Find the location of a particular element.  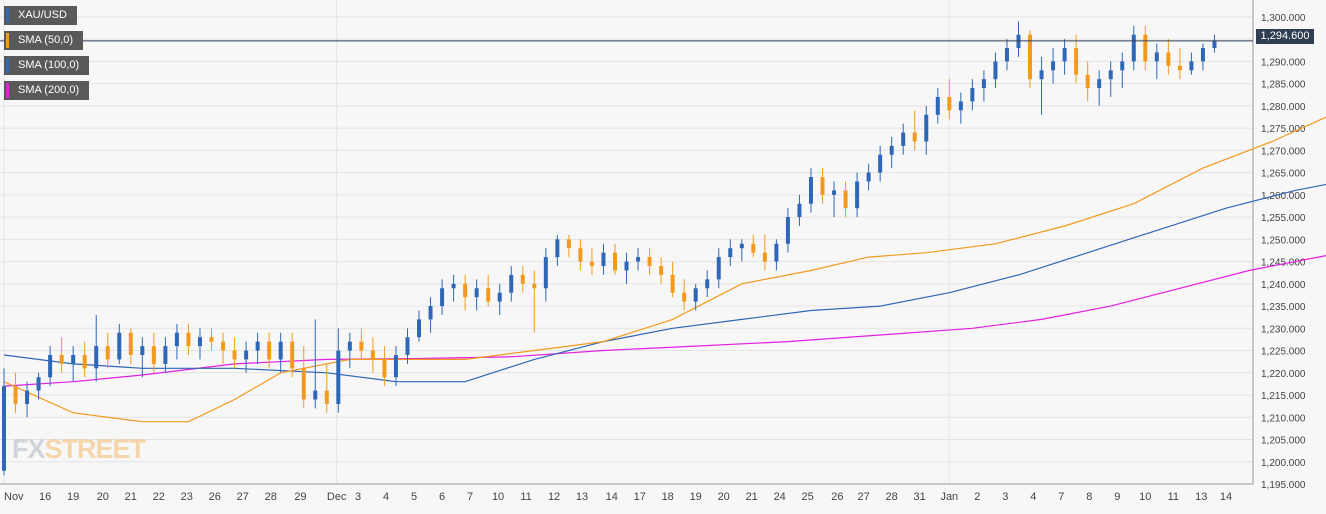

legend-item-symbol: XAU/USD is located at coordinates (40, 15).